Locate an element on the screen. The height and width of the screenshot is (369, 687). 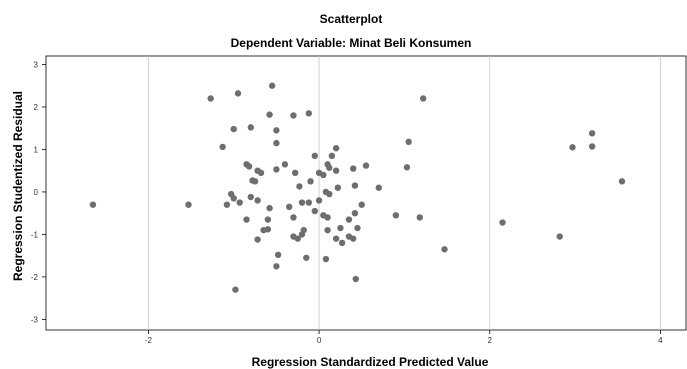
x-tick-label: 4 is located at coordinates (660, 340).